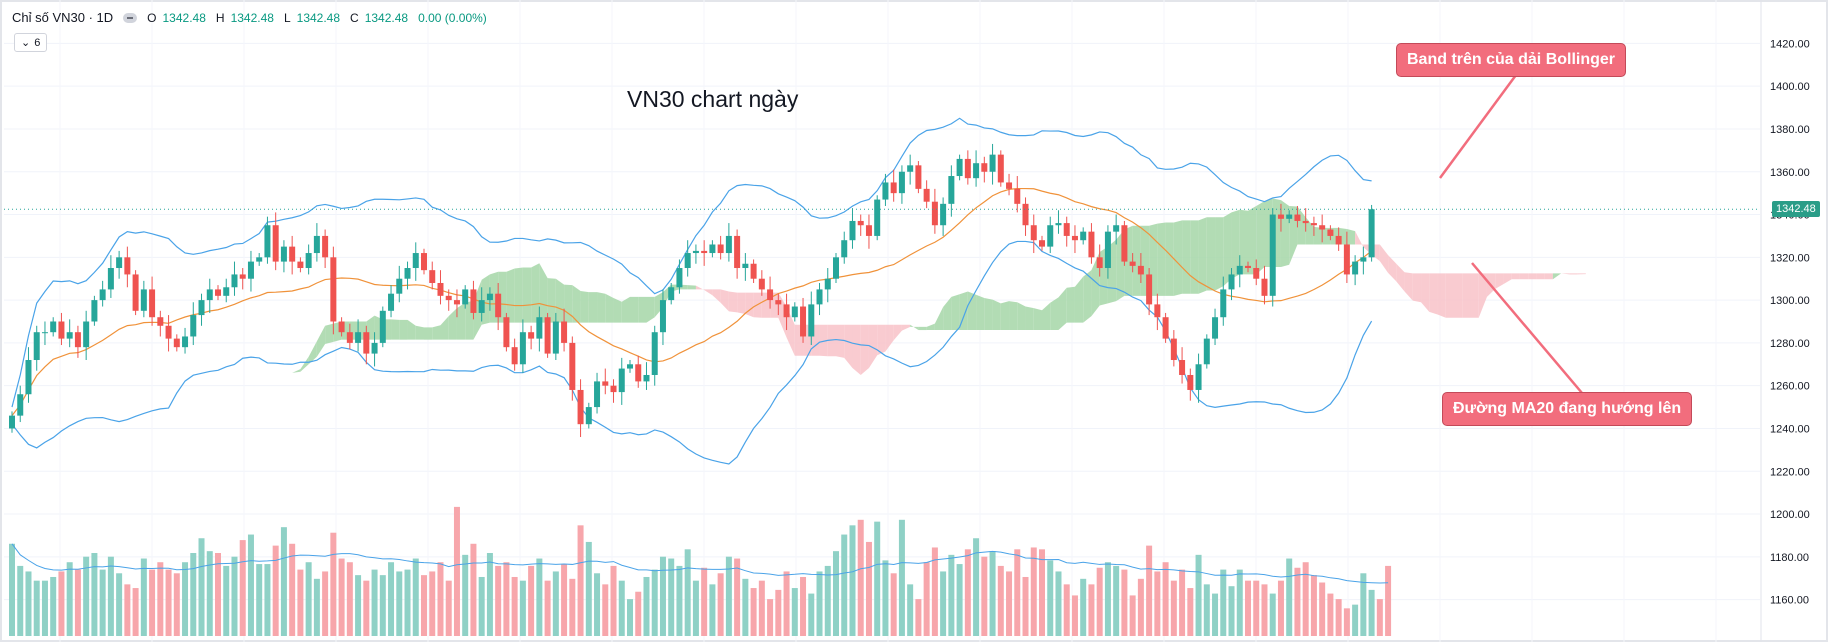 The height and width of the screenshot is (642, 1828). What do you see at coordinates (130, 17) in the screenshot?
I see `eye-icon` at bounding box center [130, 17].